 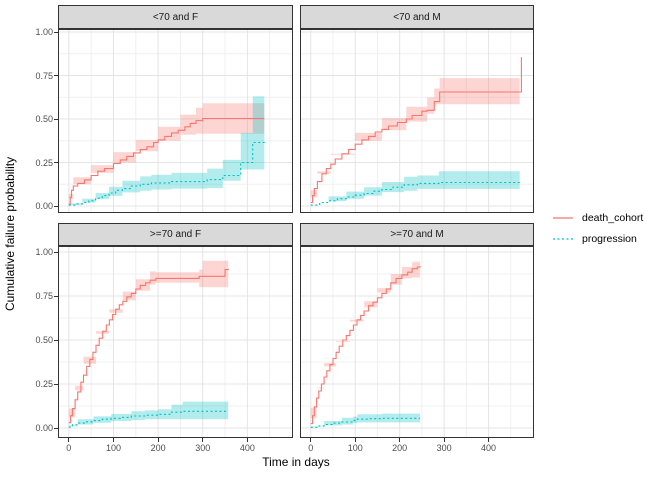 I want to click on facet-strip-lt70-m: <70 and M, so click(x=417, y=17).